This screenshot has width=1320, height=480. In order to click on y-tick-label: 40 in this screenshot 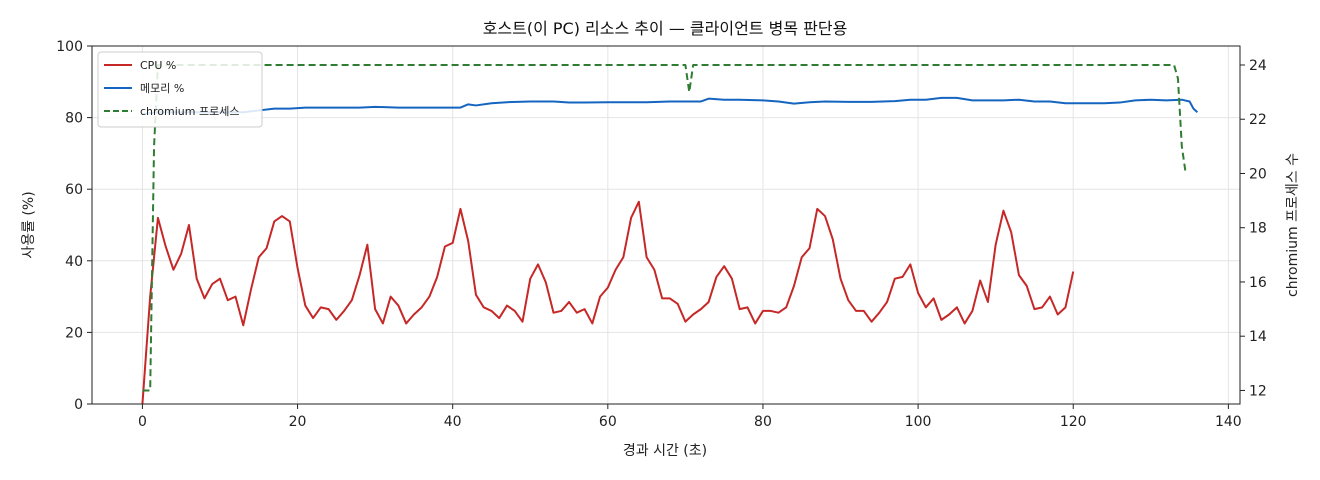, I will do `click(74, 262)`.